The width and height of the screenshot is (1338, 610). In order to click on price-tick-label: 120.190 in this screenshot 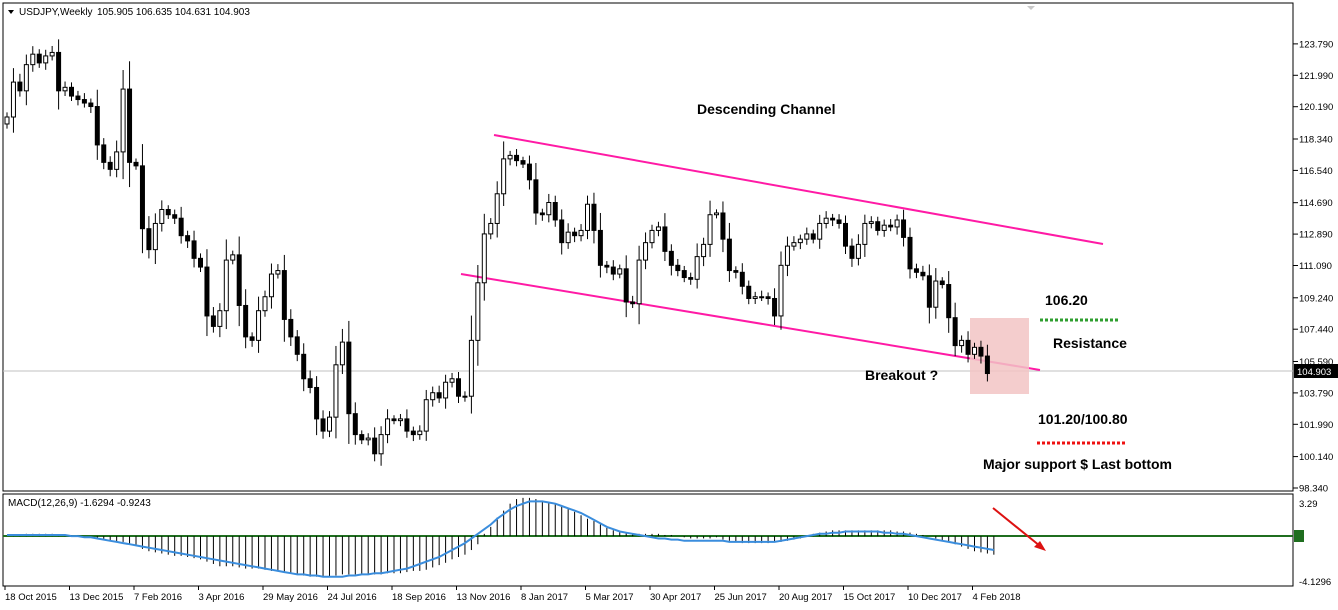, I will do `click(1316, 107)`.